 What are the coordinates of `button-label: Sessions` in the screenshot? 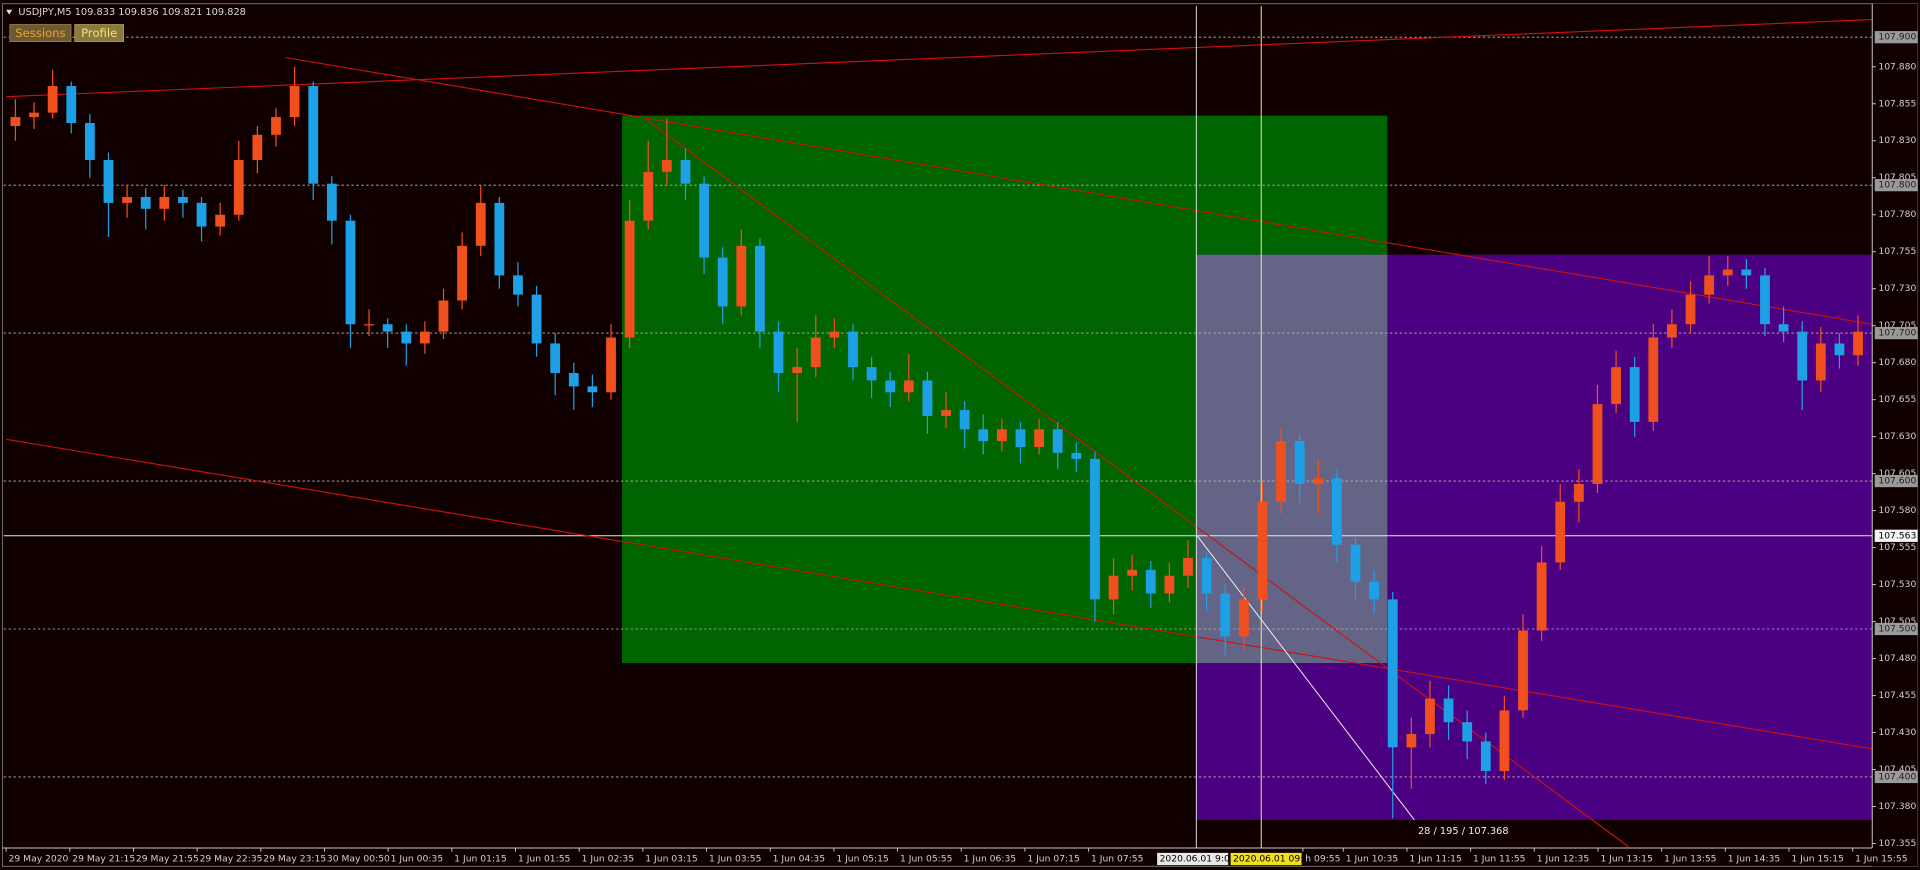 It's located at (40, 33).